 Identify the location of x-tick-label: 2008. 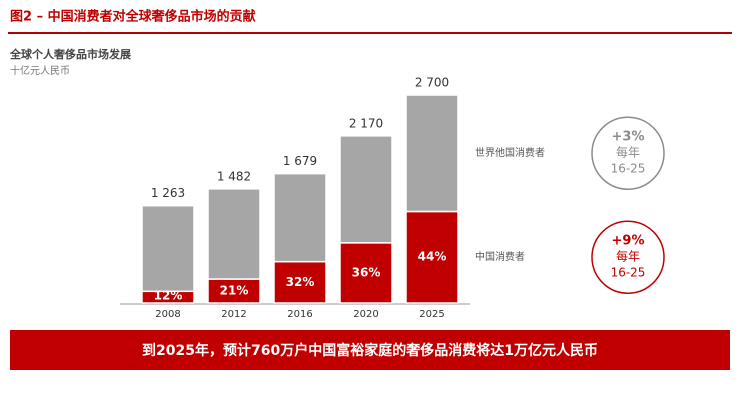
(167, 314).